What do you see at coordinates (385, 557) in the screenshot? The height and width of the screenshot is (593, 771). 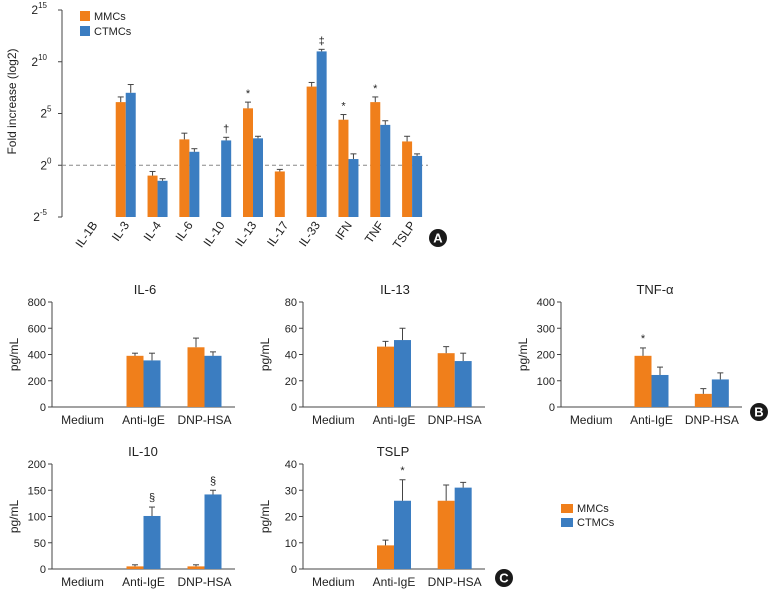 I see `bar-c-tslp-anti-ige-mmcs` at bounding box center [385, 557].